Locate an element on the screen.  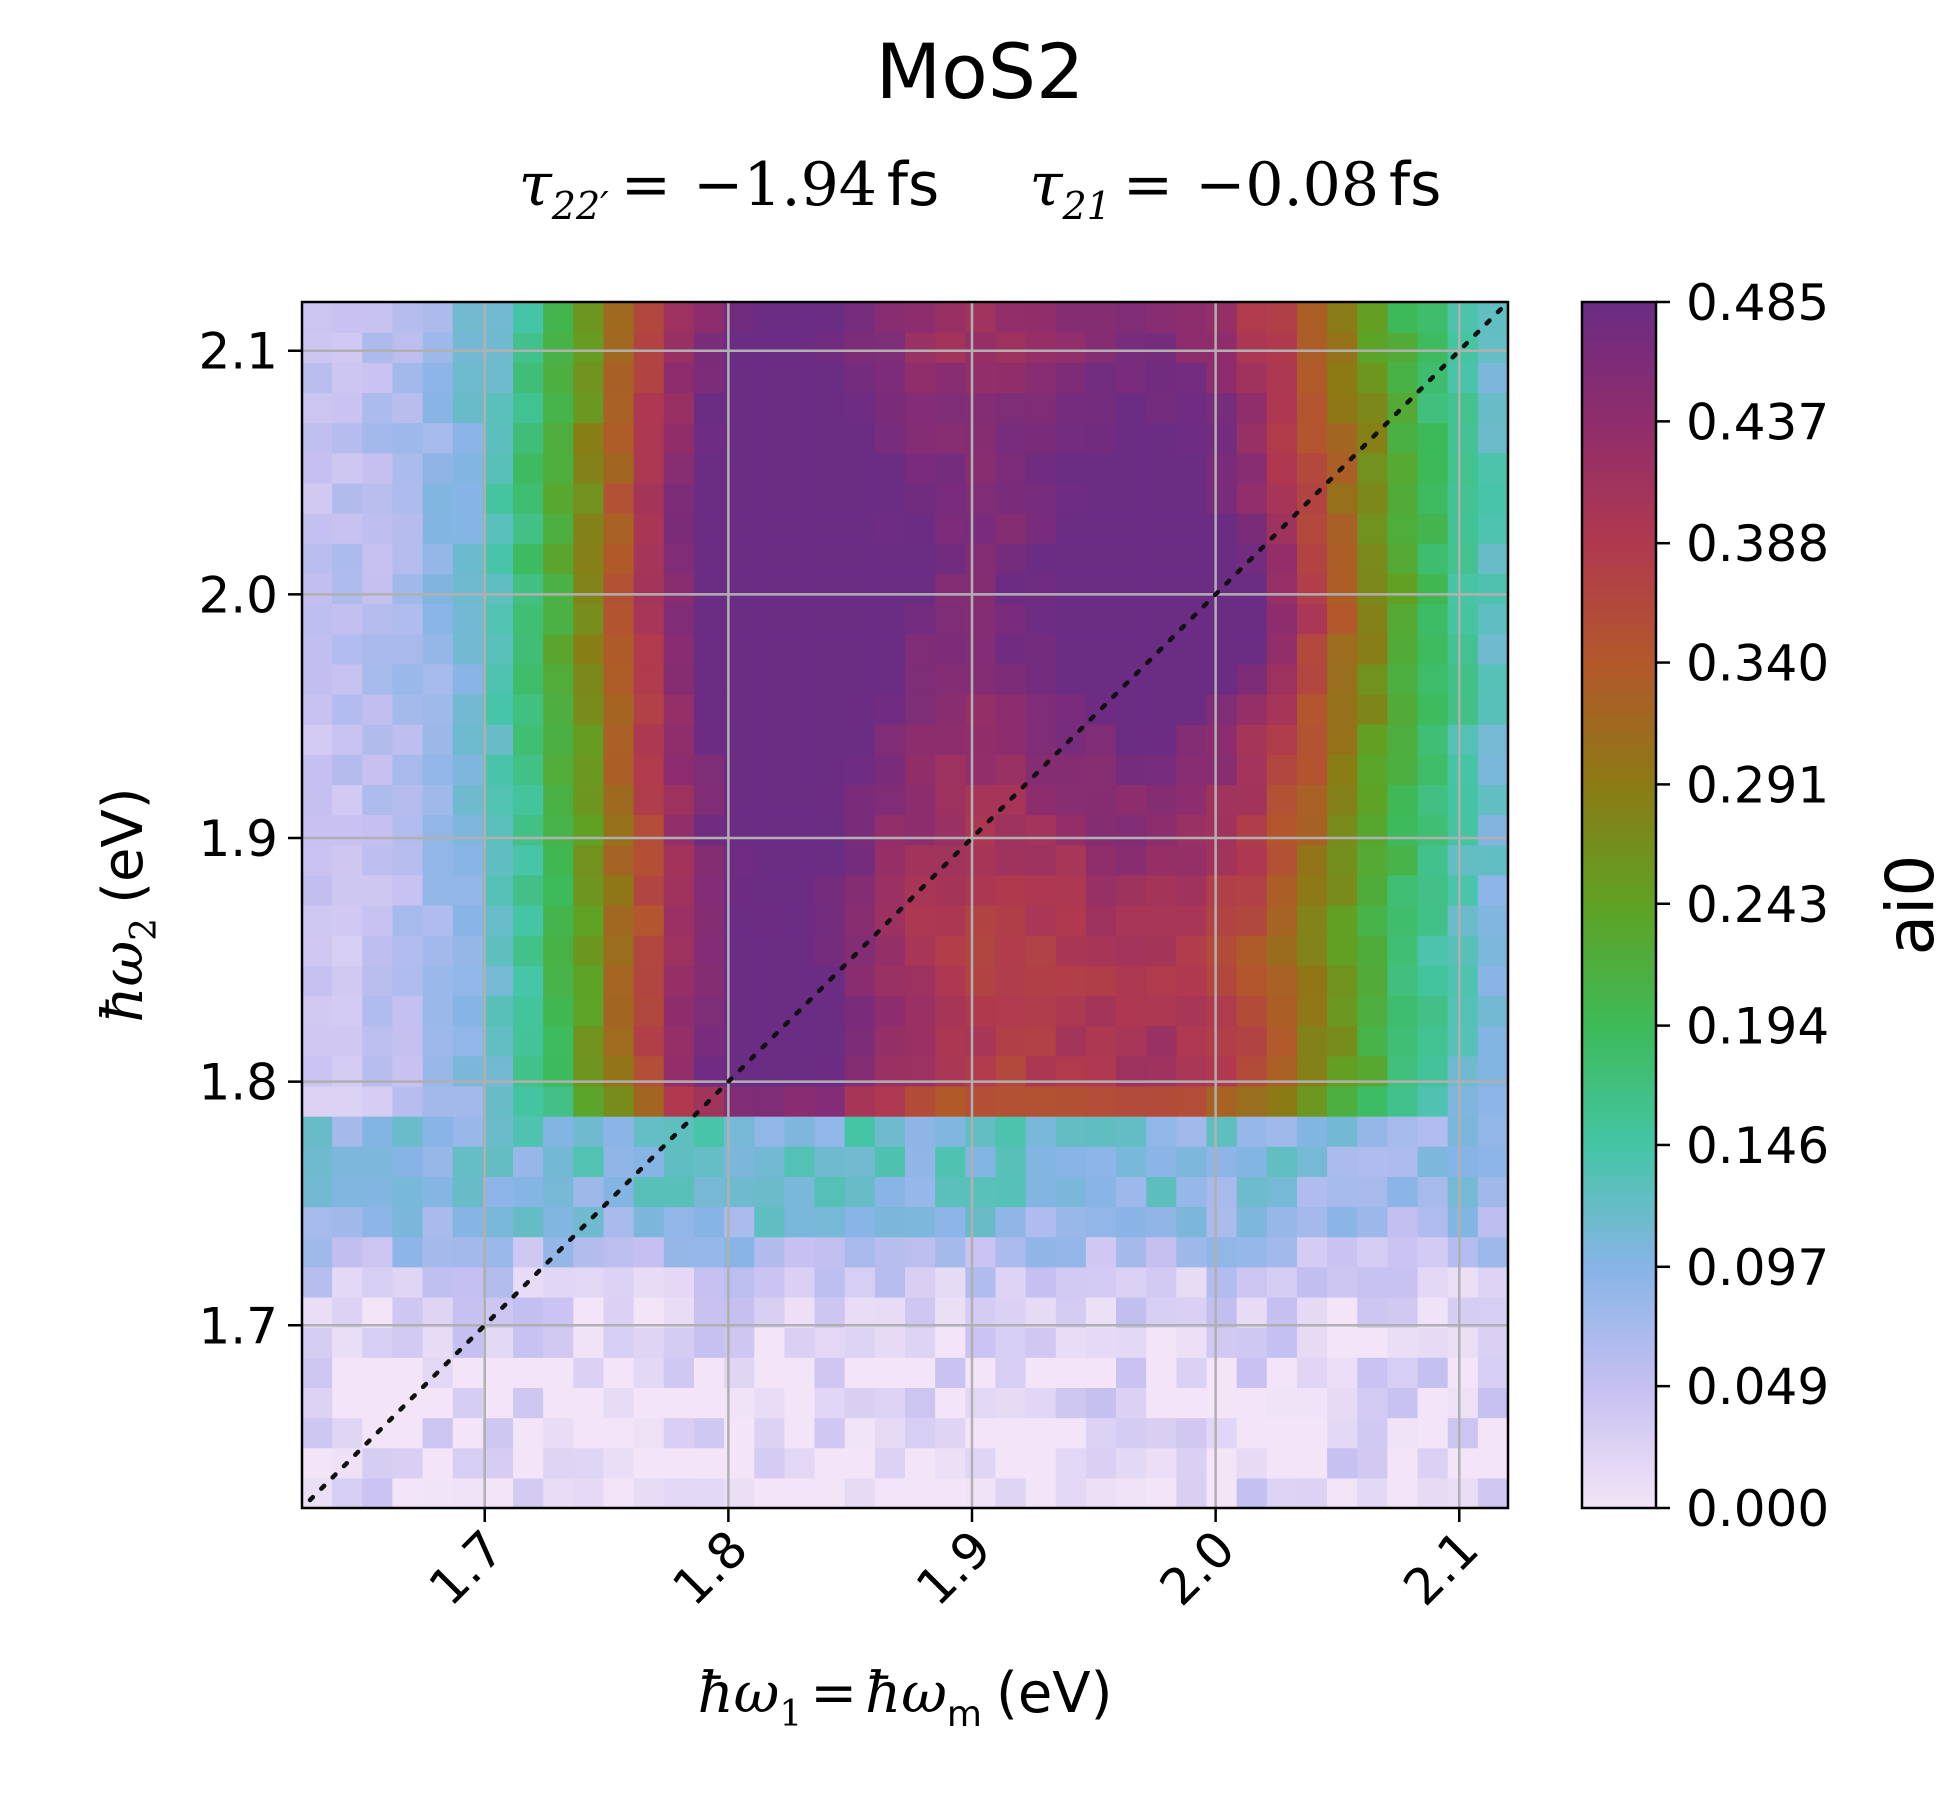
colorbar-tick-label: 0.049 is located at coordinates (1757, 1387).